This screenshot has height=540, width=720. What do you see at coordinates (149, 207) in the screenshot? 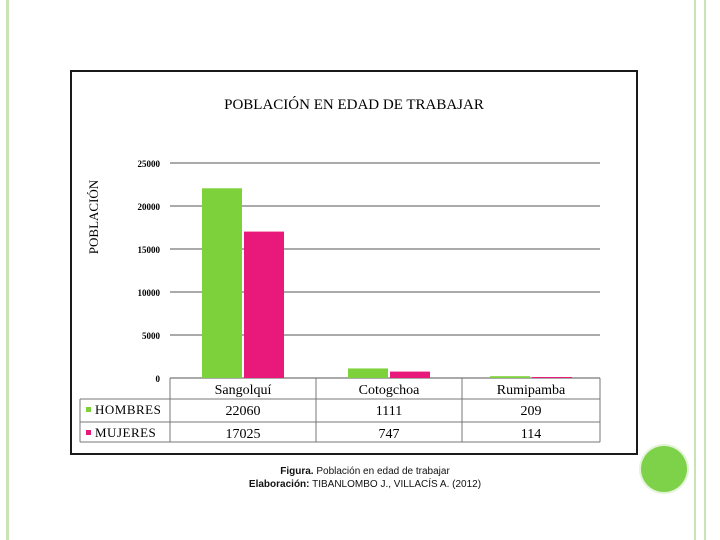
I see `y-tick-label-20000: 20000` at bounding box center [149, 207].